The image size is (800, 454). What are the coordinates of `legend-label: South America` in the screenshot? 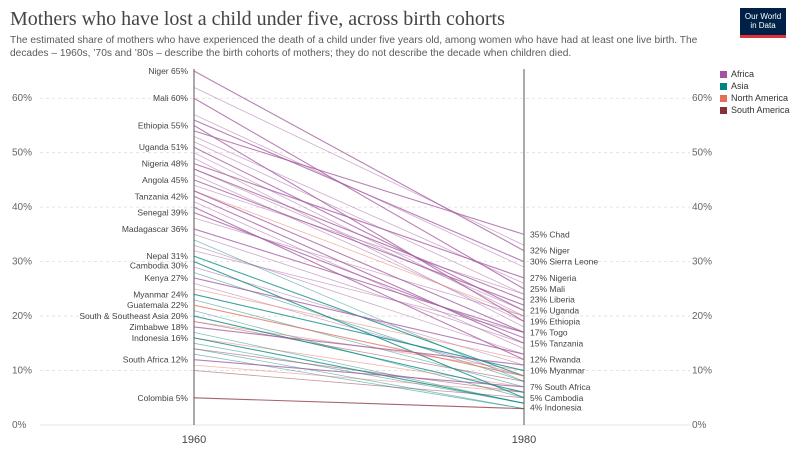 It's located at (760, 110).